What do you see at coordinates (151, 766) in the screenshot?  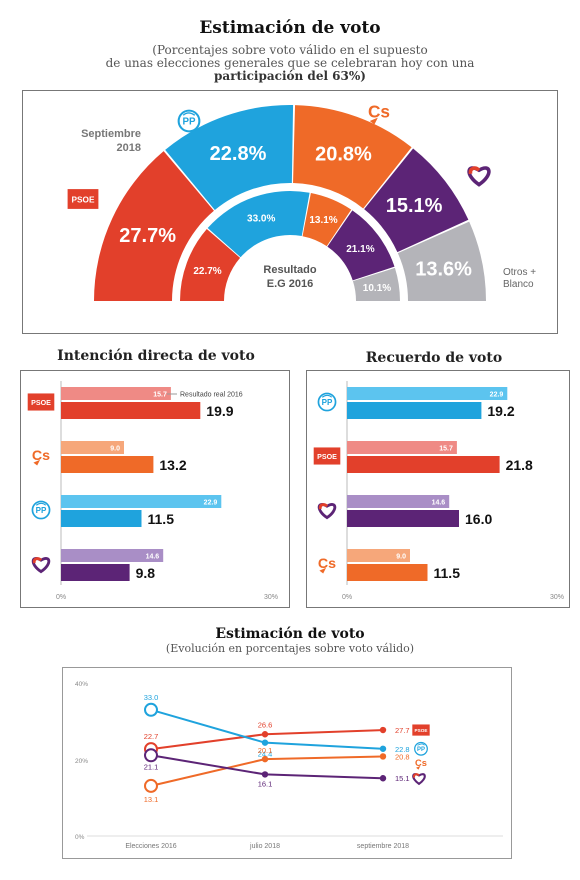 I see `point-label-up: 21.1` at bounding box center [151, 766].